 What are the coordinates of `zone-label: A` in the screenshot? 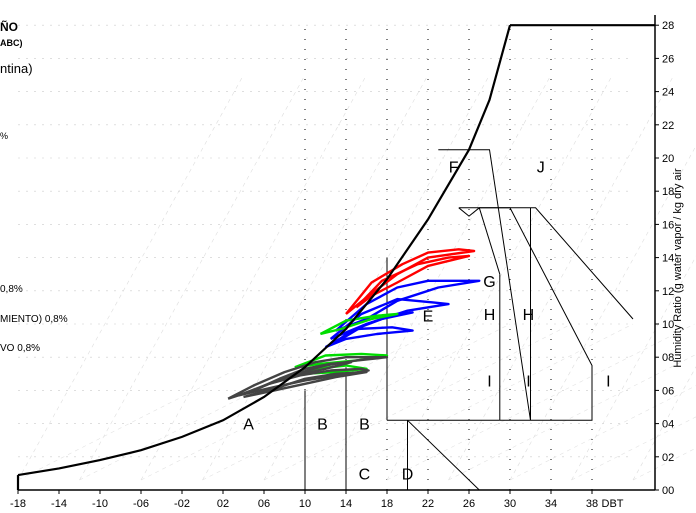 It's located at (248, 425).